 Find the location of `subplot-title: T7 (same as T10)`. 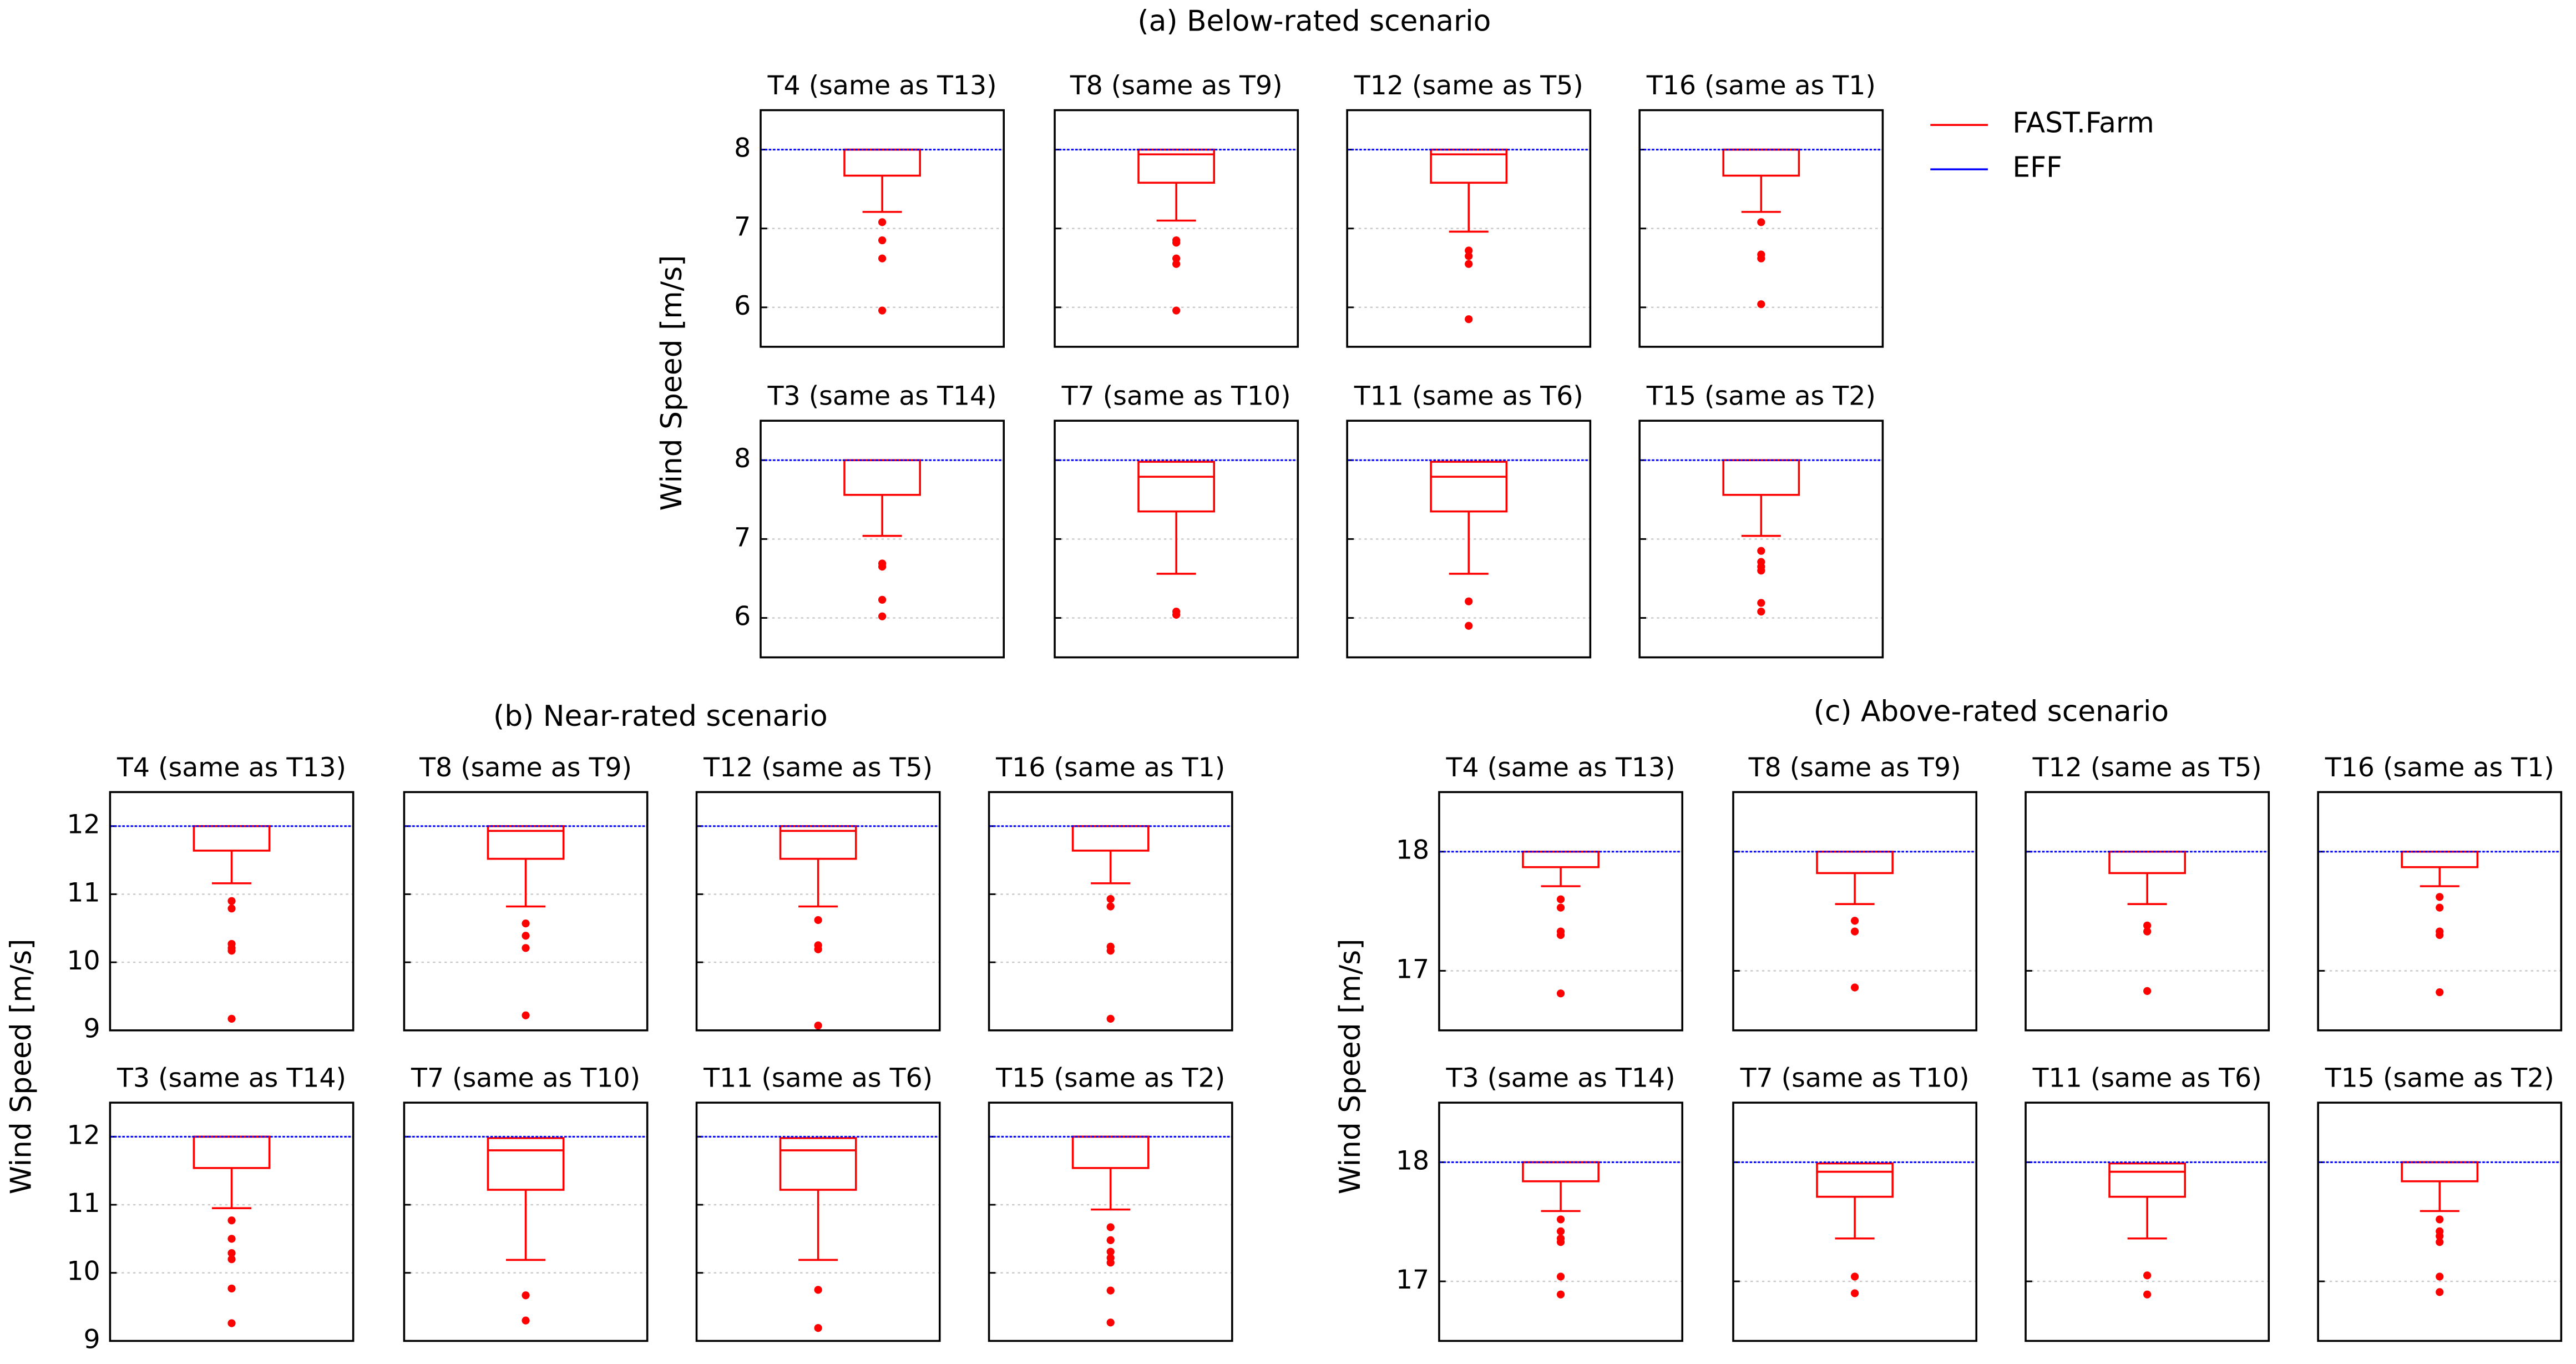

subplot-title: T7 (same as T10) is located at coordinates (525, 1078).